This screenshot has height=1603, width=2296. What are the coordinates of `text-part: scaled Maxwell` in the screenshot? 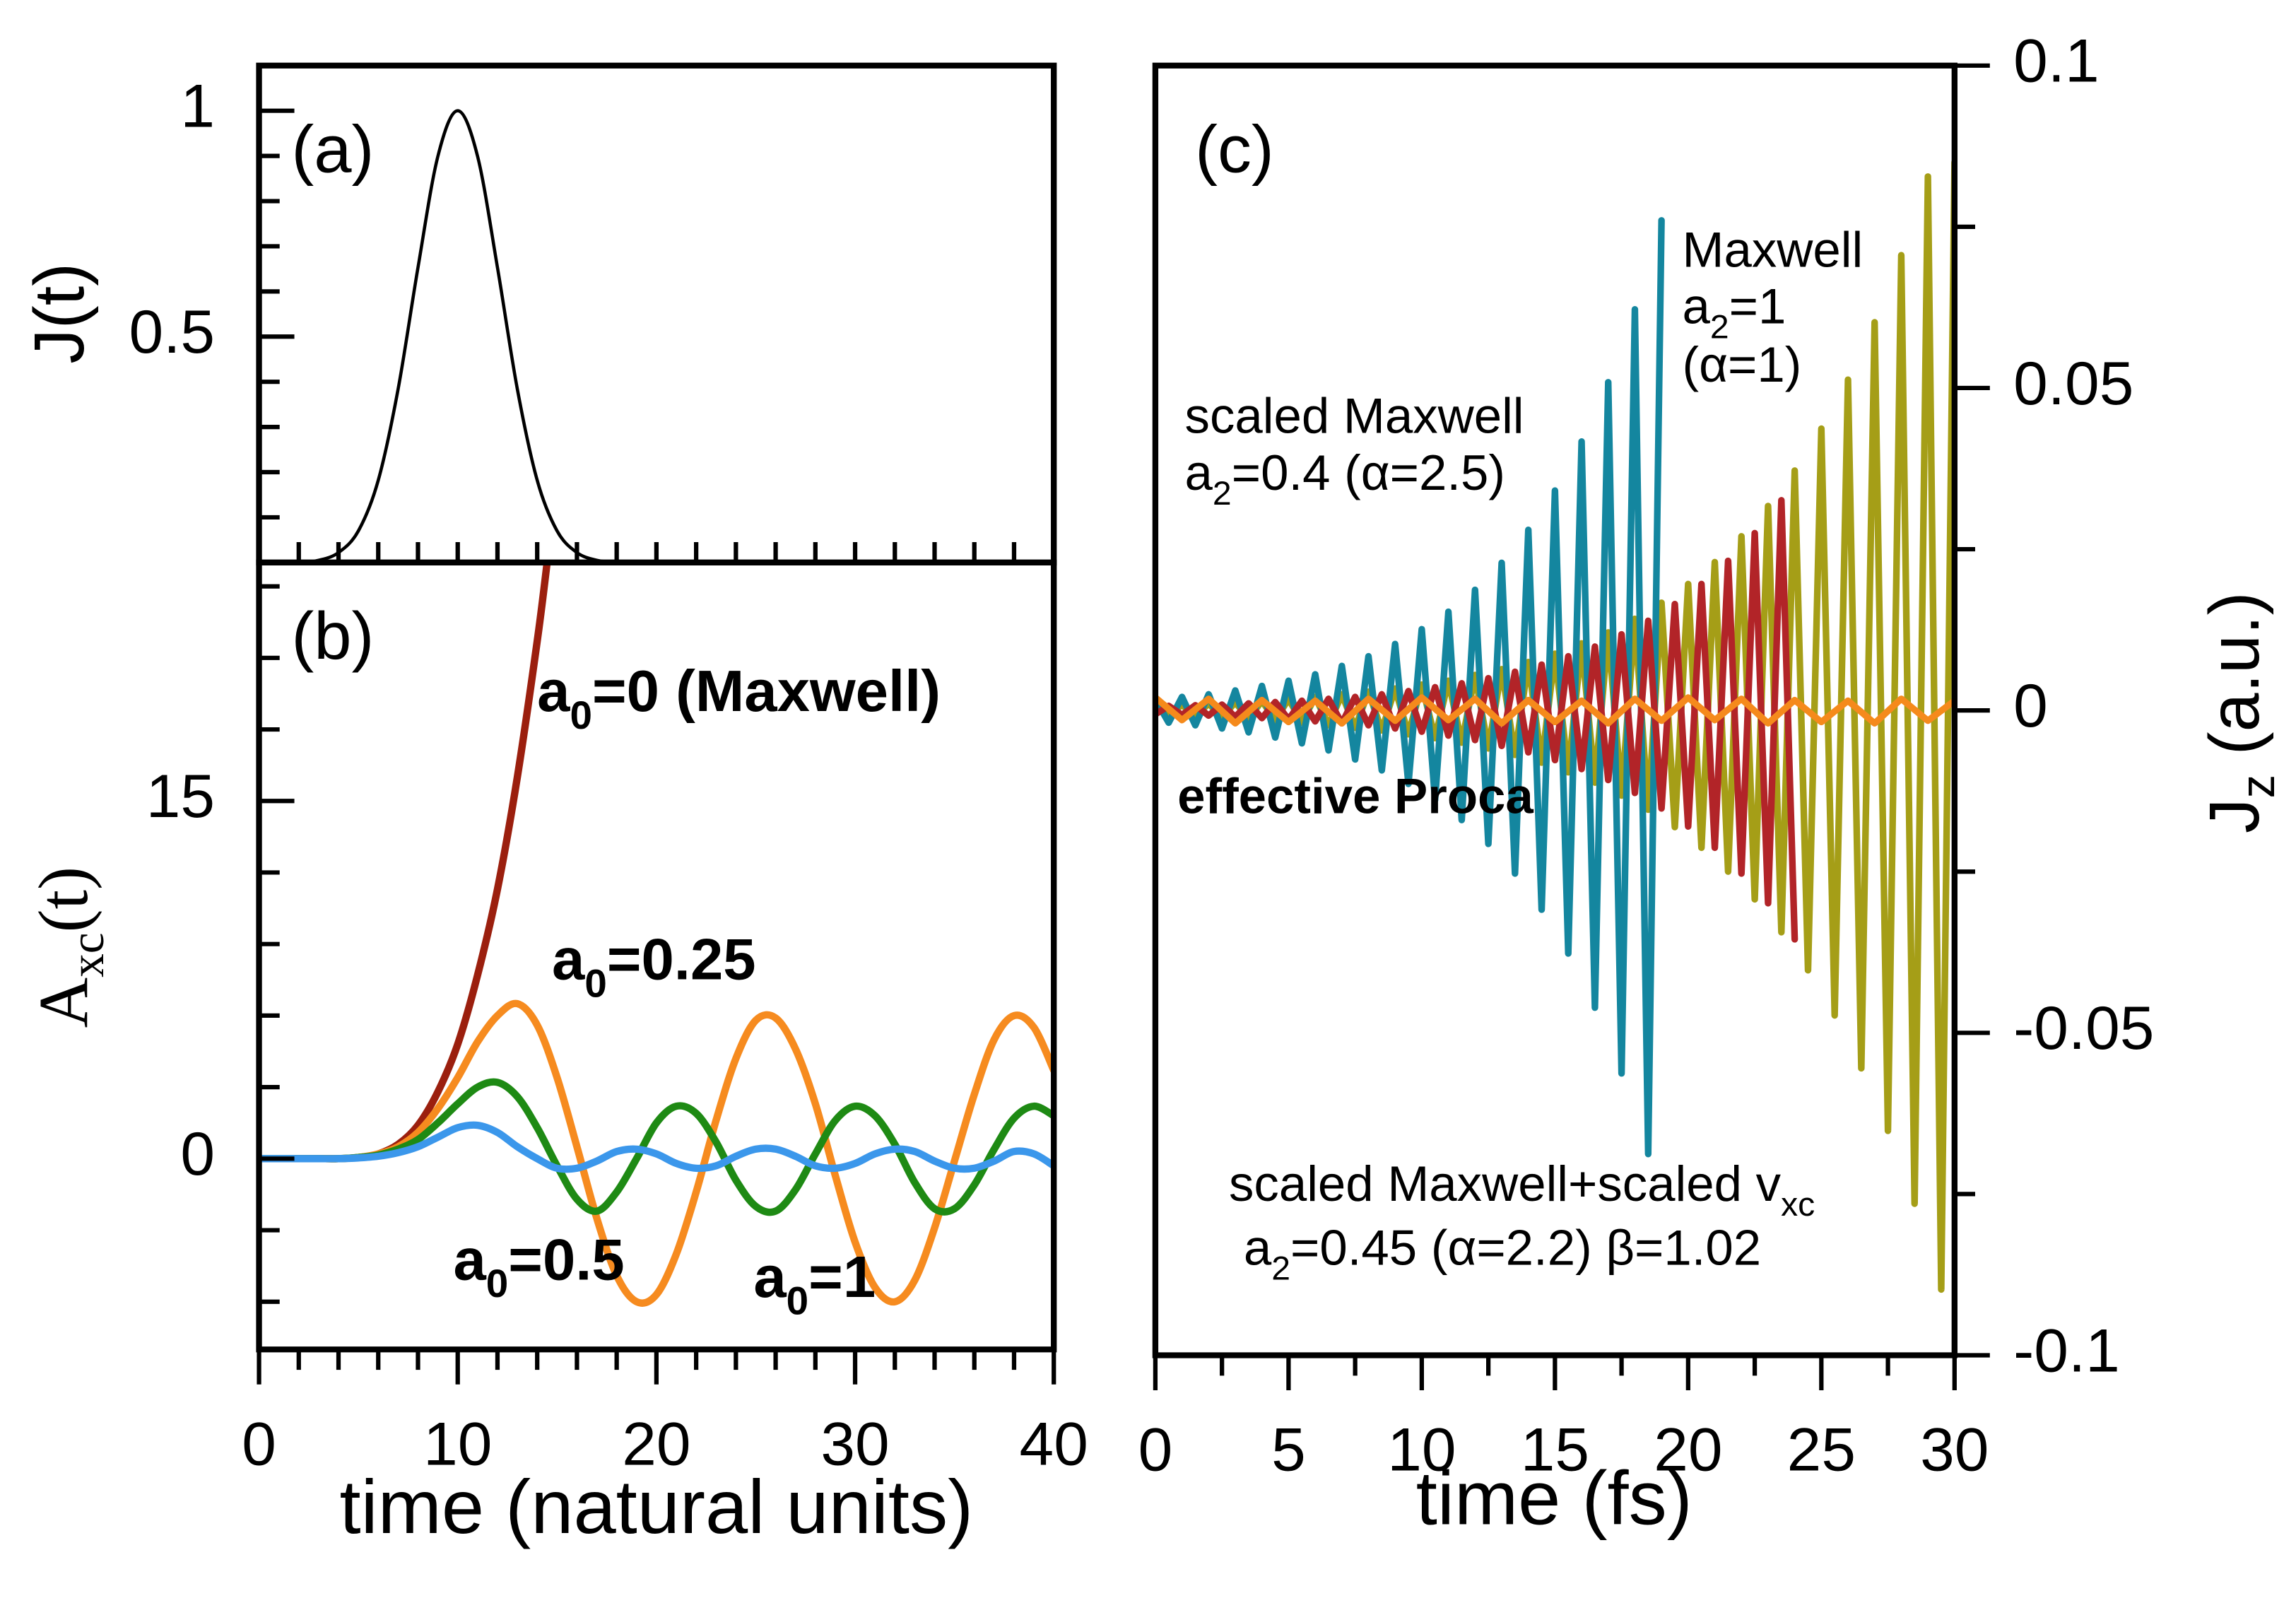 It's located at (1354, 416).